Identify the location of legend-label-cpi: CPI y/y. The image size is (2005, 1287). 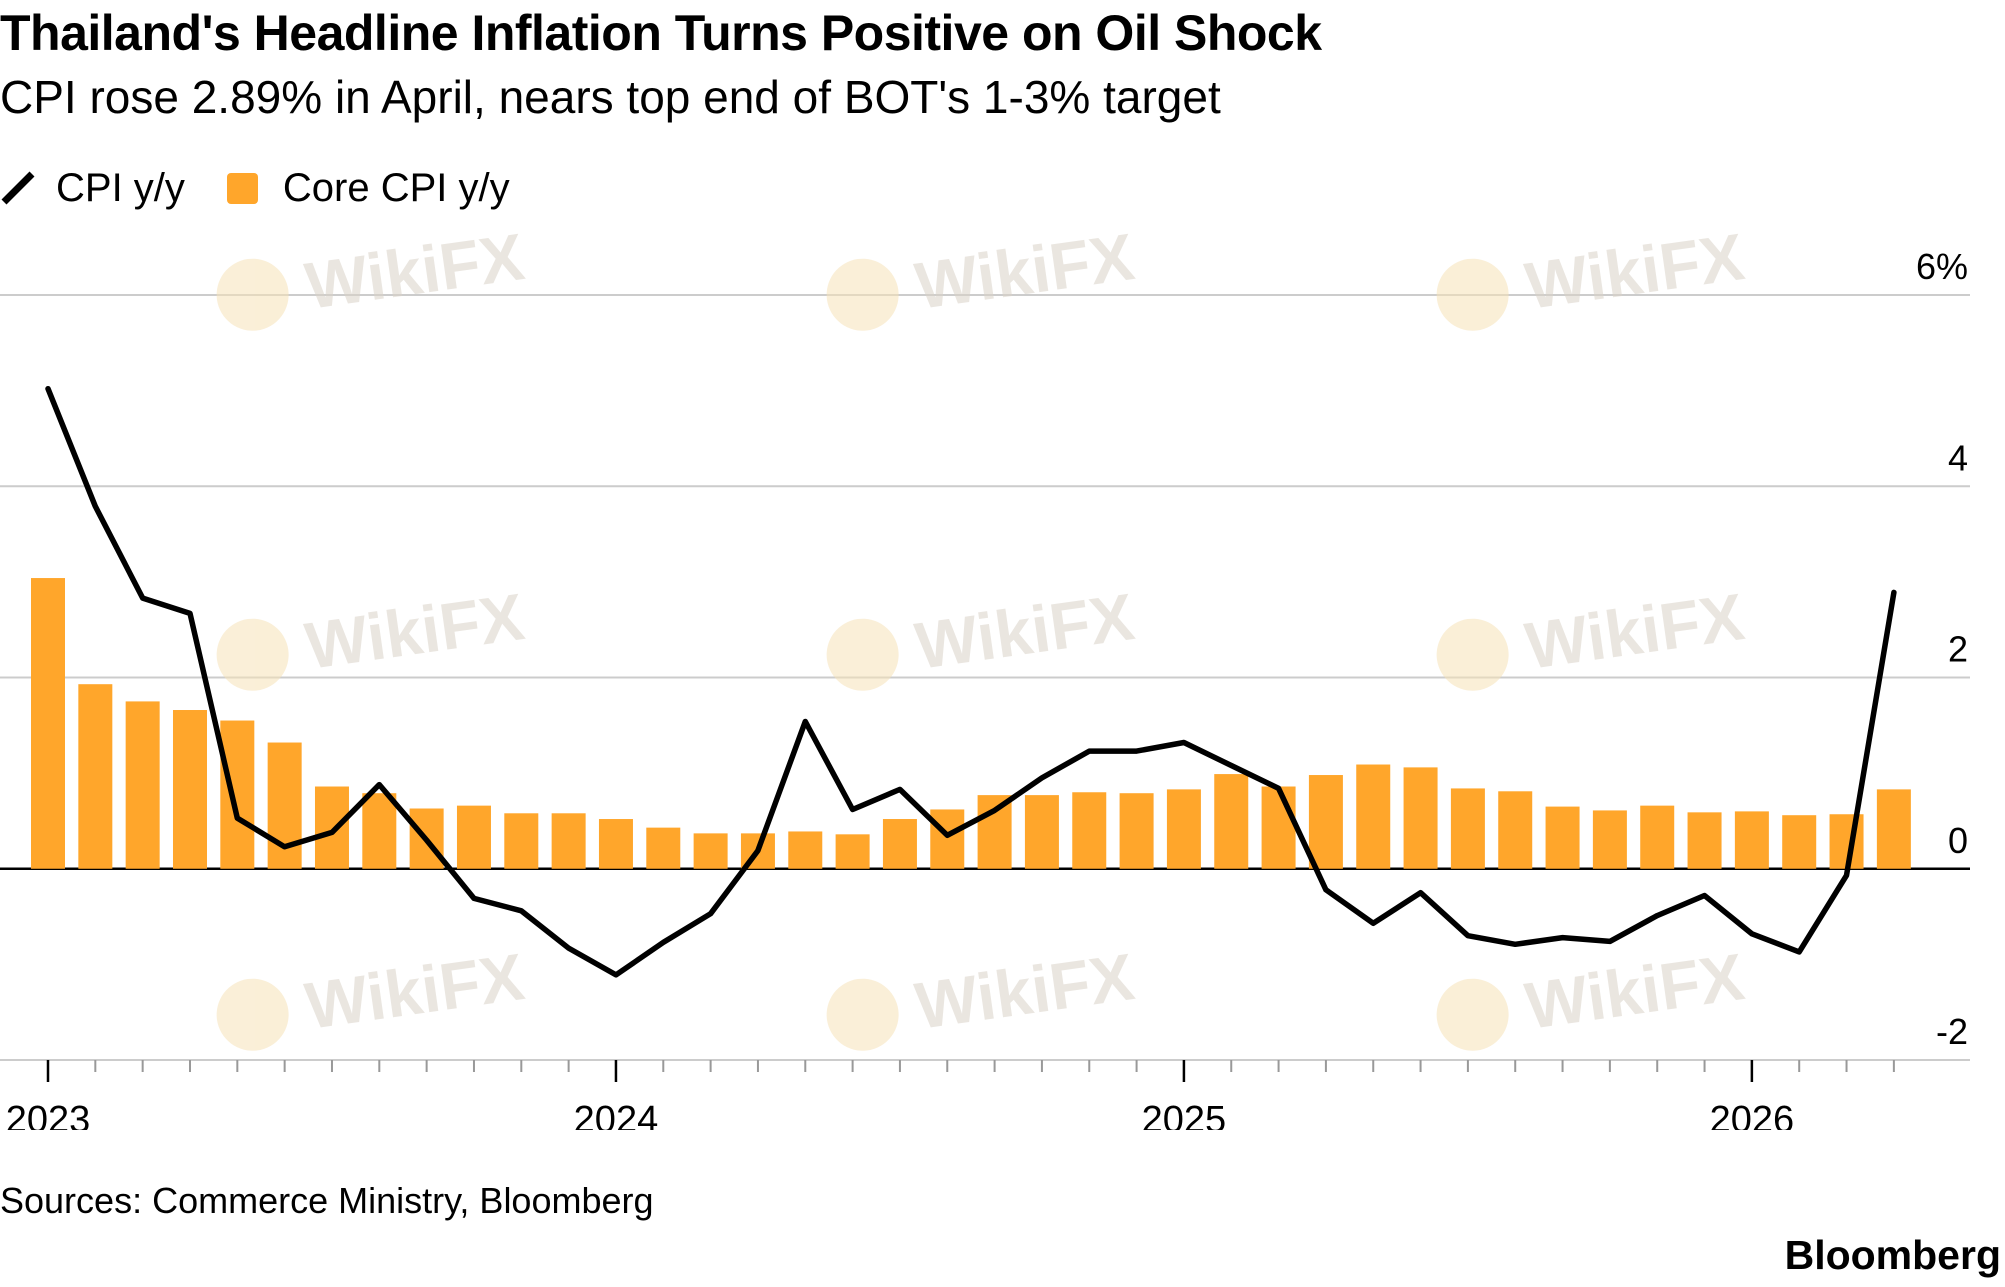
(120, 187).